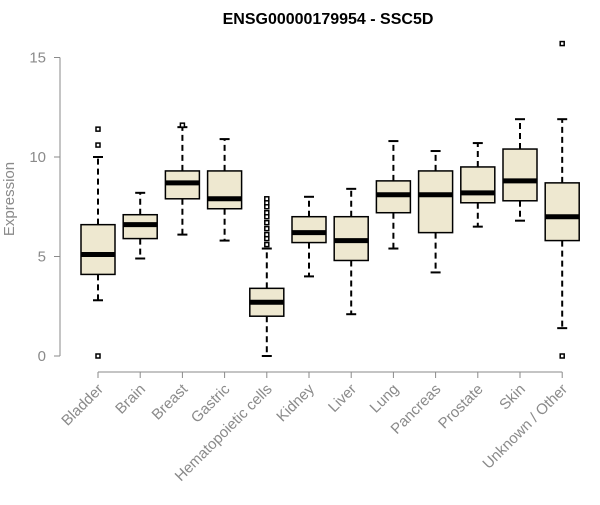 The height and width of the screenshot is (505, 600). I want to click on box-skin, so click(520, 175).